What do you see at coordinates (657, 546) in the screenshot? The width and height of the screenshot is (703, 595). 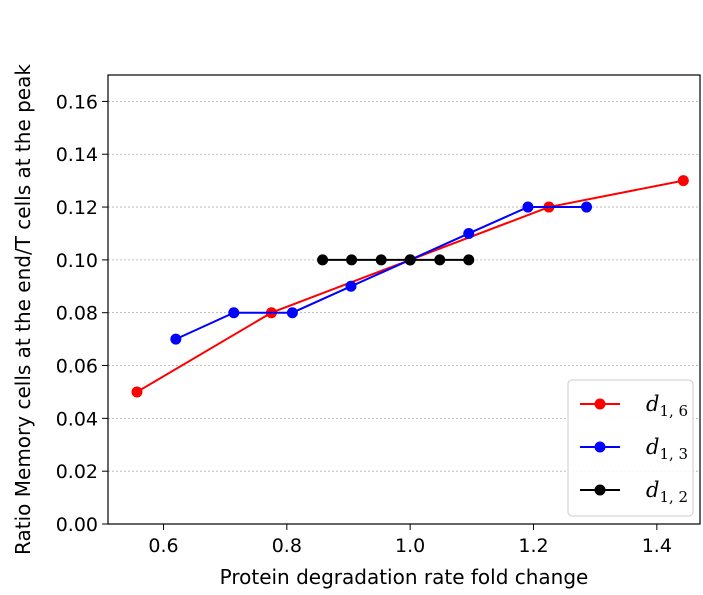 I see `x-tick-label: 1.4` at bounding box center [657, 546].